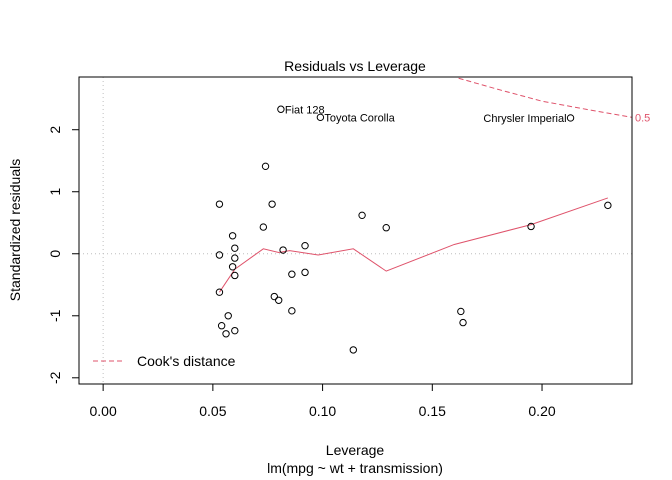  I want to click on x-axis: 0.00 0.05 0.10 0.15 0.20, so click(323, 401).